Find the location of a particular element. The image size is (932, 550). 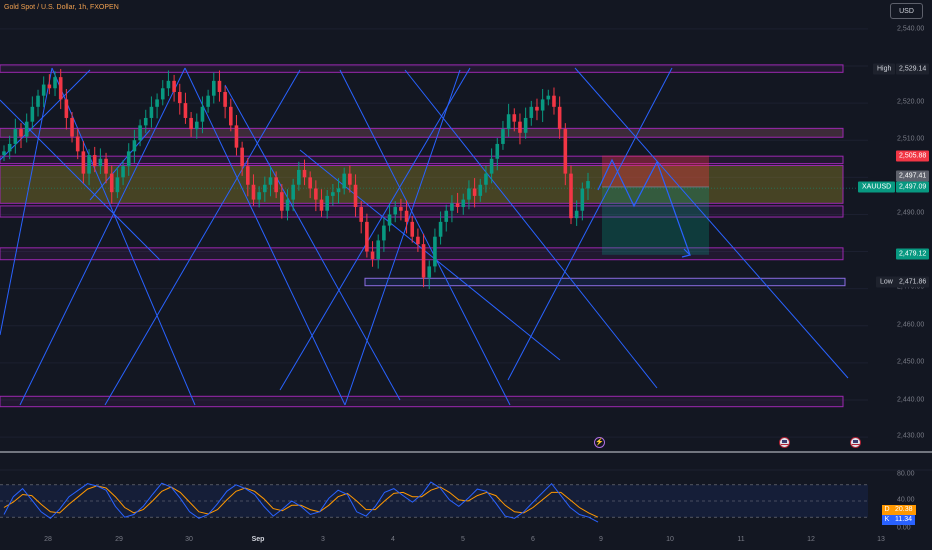

stoch-k-value: 11.34 is located at coordinates (903, 520).